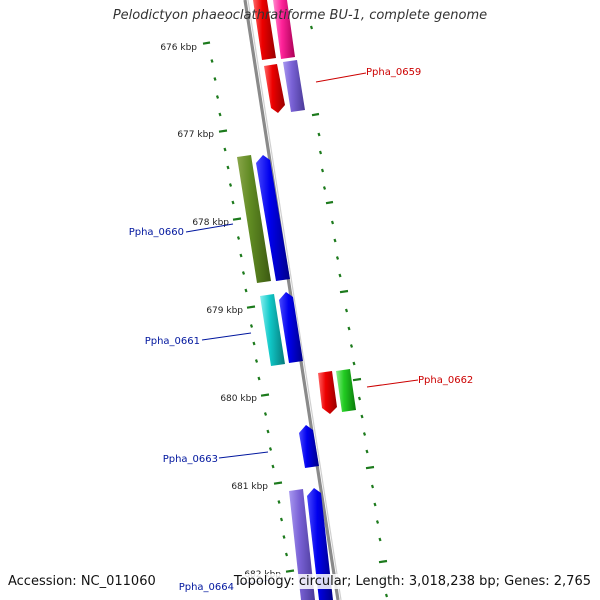 This screenshot has width=600, height=600. What do you see at coordinates (272, 330) in the screenshot?
I see `gene-arrow-cyan` at bounding box center [272, 330].